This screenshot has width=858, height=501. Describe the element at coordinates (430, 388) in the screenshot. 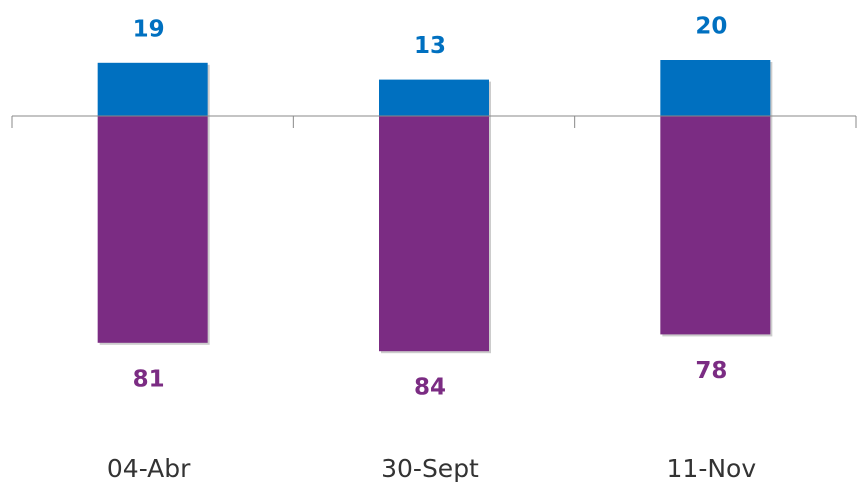

I see `value-label: 84` at that location.